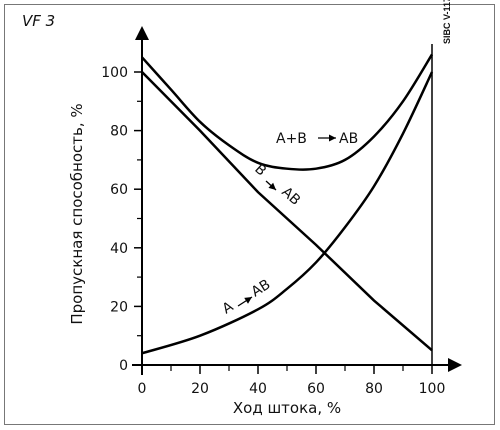  Describe the element at coordinates (142, 33) in the screenshot. I see `y-axis-arrow` at that location.